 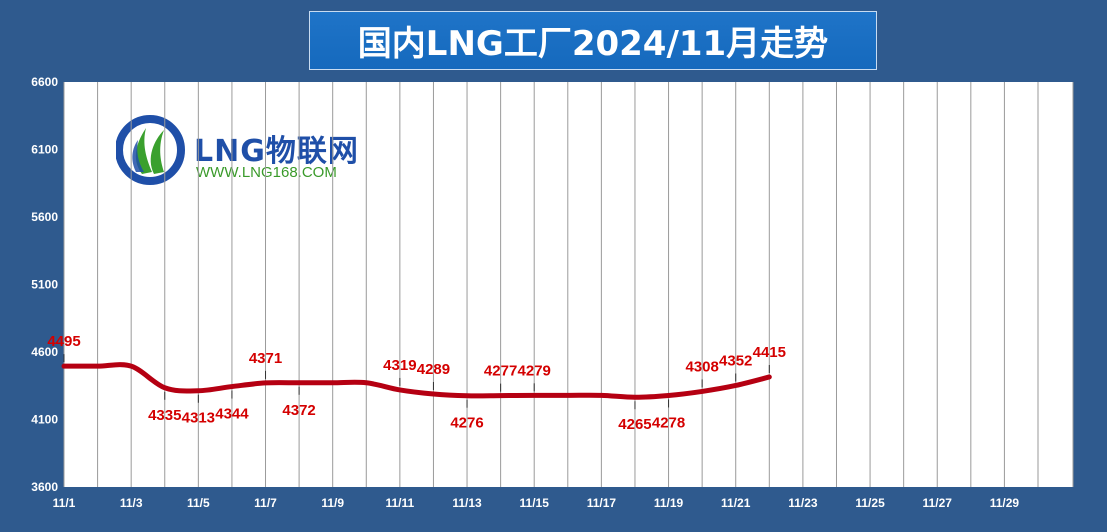 What do you see at coordinates (534, 370) in the screenshot?
I see `data-label: 4279` at bounding box center [534, 370].